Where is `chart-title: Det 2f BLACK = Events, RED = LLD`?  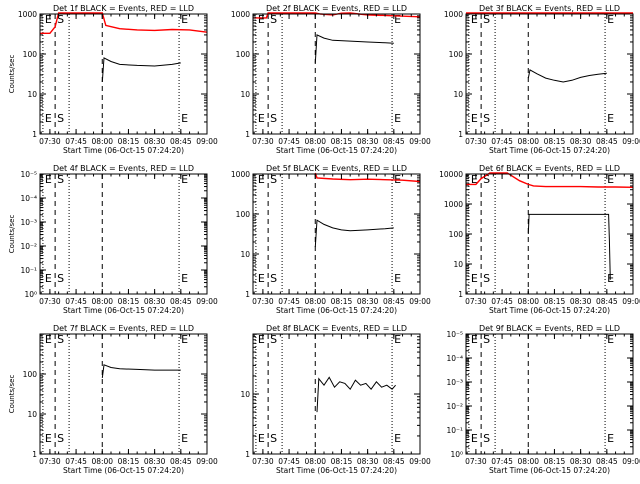
chart-title: Det 2f BLACK = Events, RED = LLD is located at coordinates (336, 8).